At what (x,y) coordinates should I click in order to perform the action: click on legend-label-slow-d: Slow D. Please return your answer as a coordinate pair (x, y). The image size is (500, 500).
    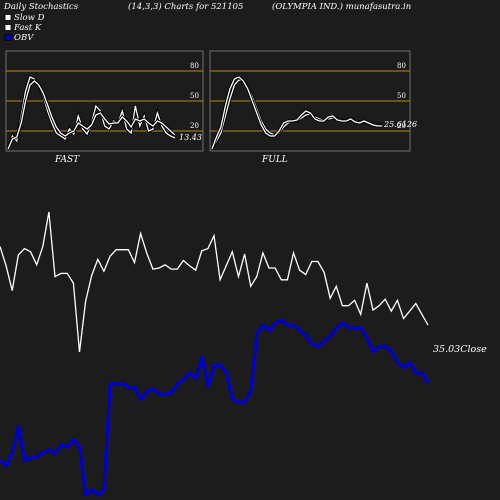
    Looking at the image, I should click on (29, 18).